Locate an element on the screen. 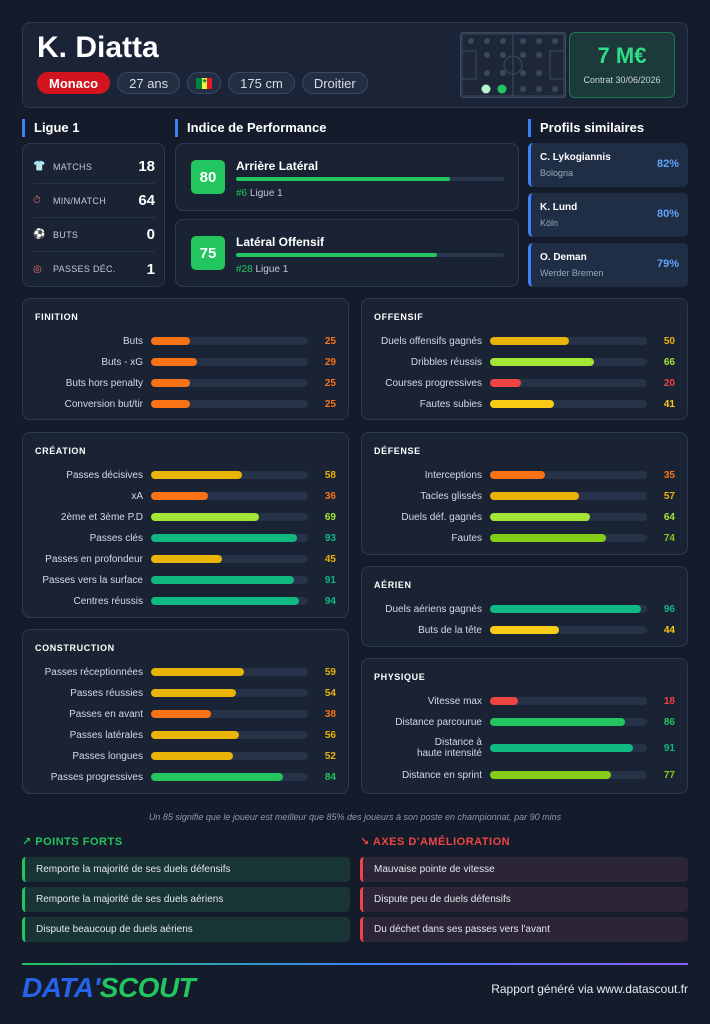 The height and width of the screenshot is (1024, 710). metric-label: Passes décisives is located at coordinates (104, 475).